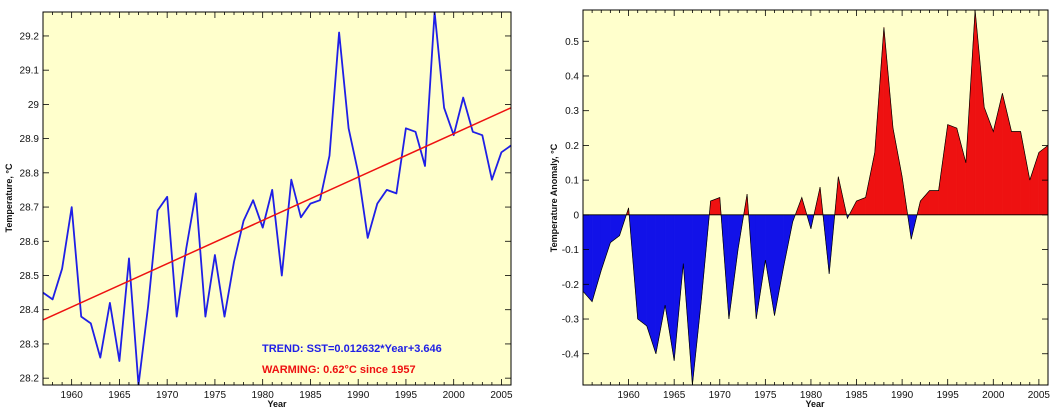 The height and width of the screenshot is (409, 1050). What do you see at coordinates (167, 395) in the screenshot?
I see `left-x-tick-label: 1970` at bounding box center [167, 395].